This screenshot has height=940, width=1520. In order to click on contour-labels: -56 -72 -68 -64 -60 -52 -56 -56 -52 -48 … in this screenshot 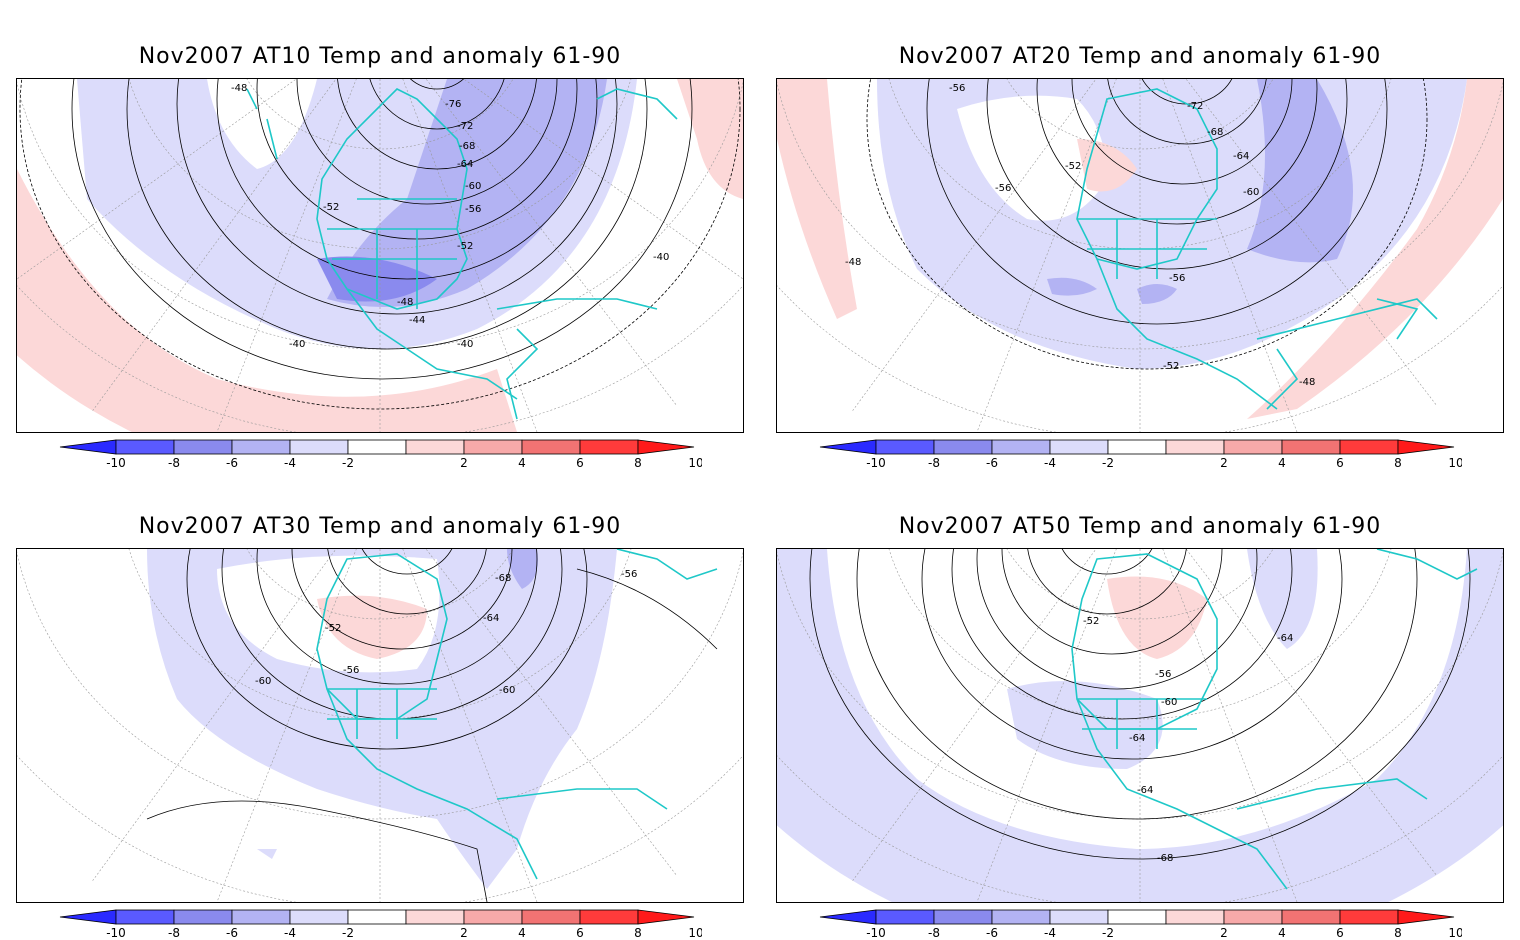, I will do `click(1080, 235)`.